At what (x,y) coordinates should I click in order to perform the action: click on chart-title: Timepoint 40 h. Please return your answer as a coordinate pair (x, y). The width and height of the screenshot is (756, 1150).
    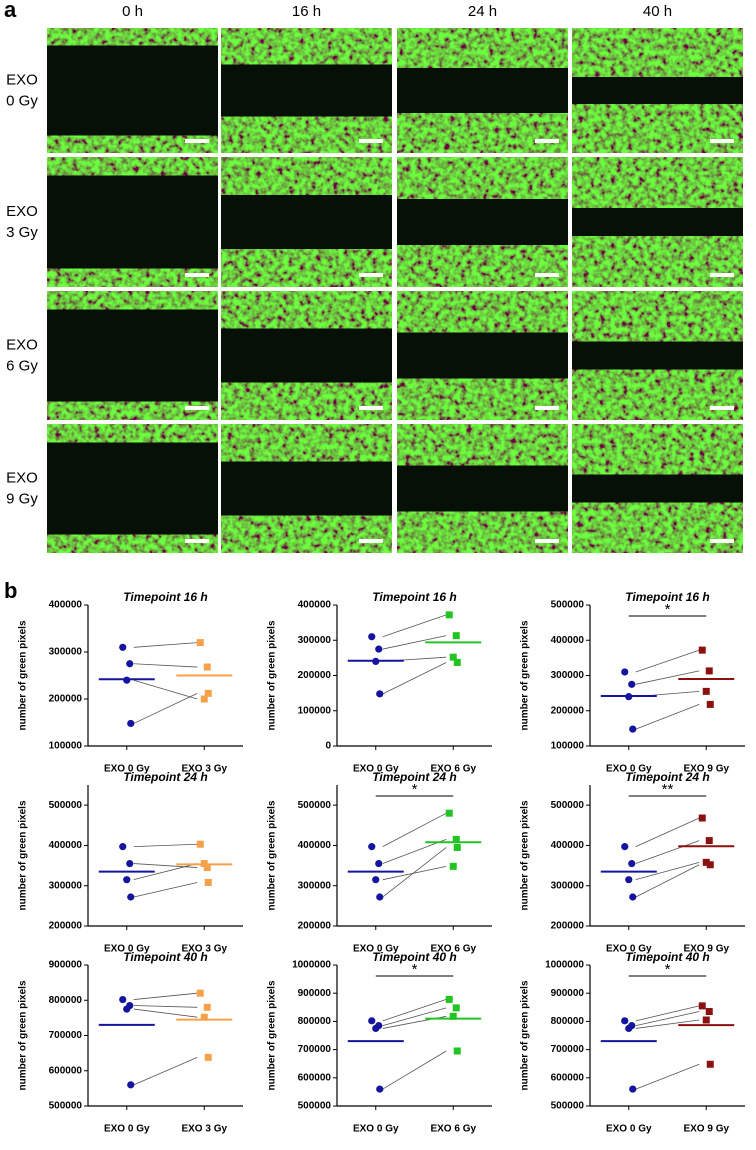
    Looking at the image, I should click on (165, 957).